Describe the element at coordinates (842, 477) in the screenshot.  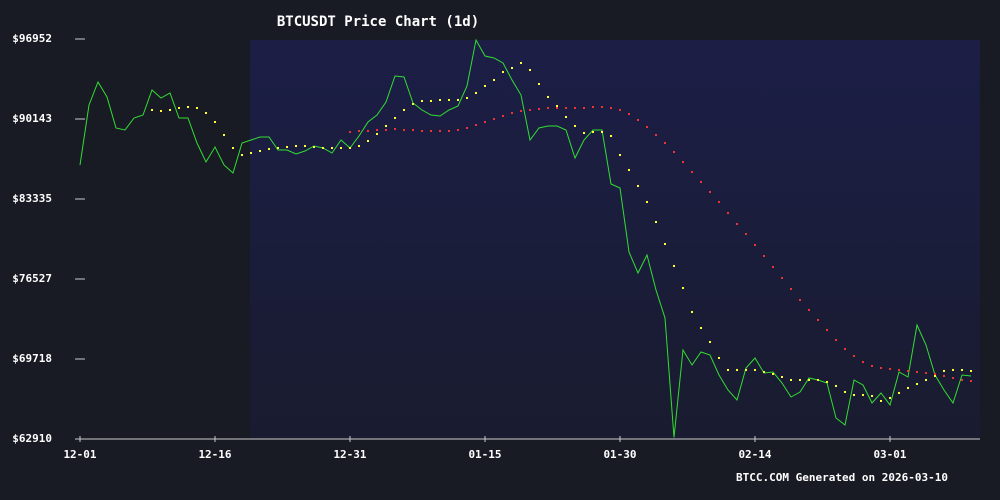
I see `footer: BTCC.COM Generated on 2026-03-10` at that location.